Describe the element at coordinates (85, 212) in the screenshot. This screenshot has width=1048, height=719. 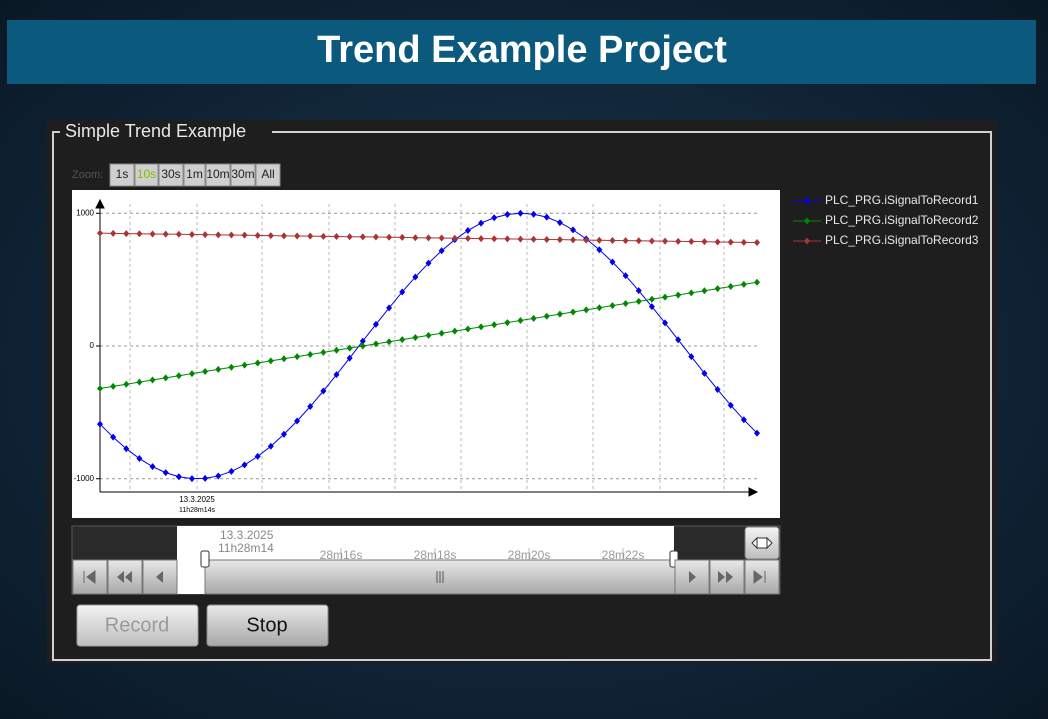
I see `y-tick-label: 1000` at that location.